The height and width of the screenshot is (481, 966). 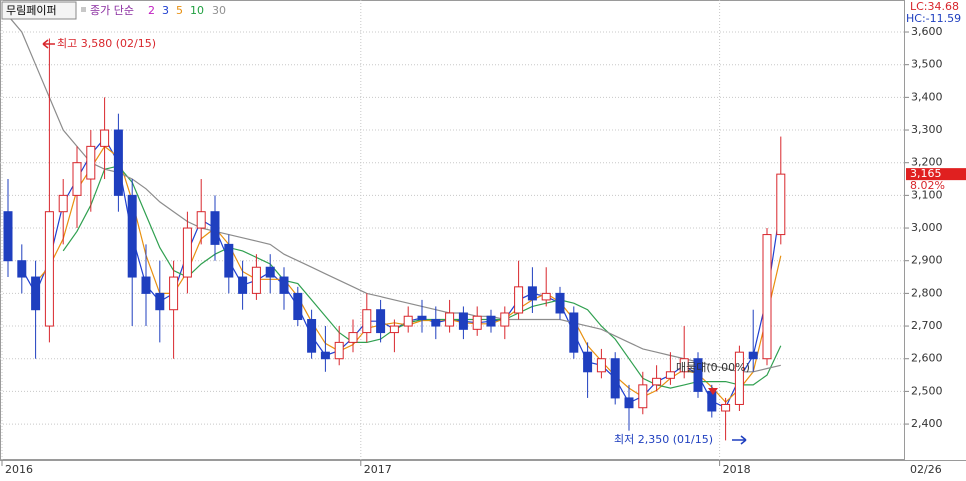 I want to click on zone-marker, so click(x=713, y=391).